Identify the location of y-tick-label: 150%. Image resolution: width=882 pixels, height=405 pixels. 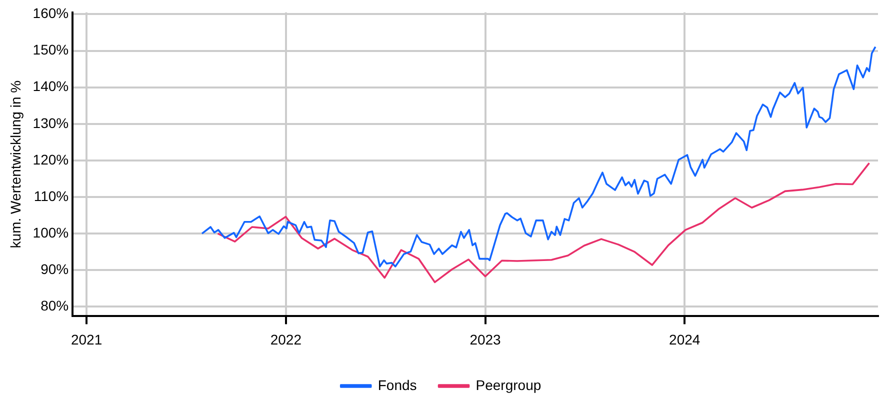
(50, 50).